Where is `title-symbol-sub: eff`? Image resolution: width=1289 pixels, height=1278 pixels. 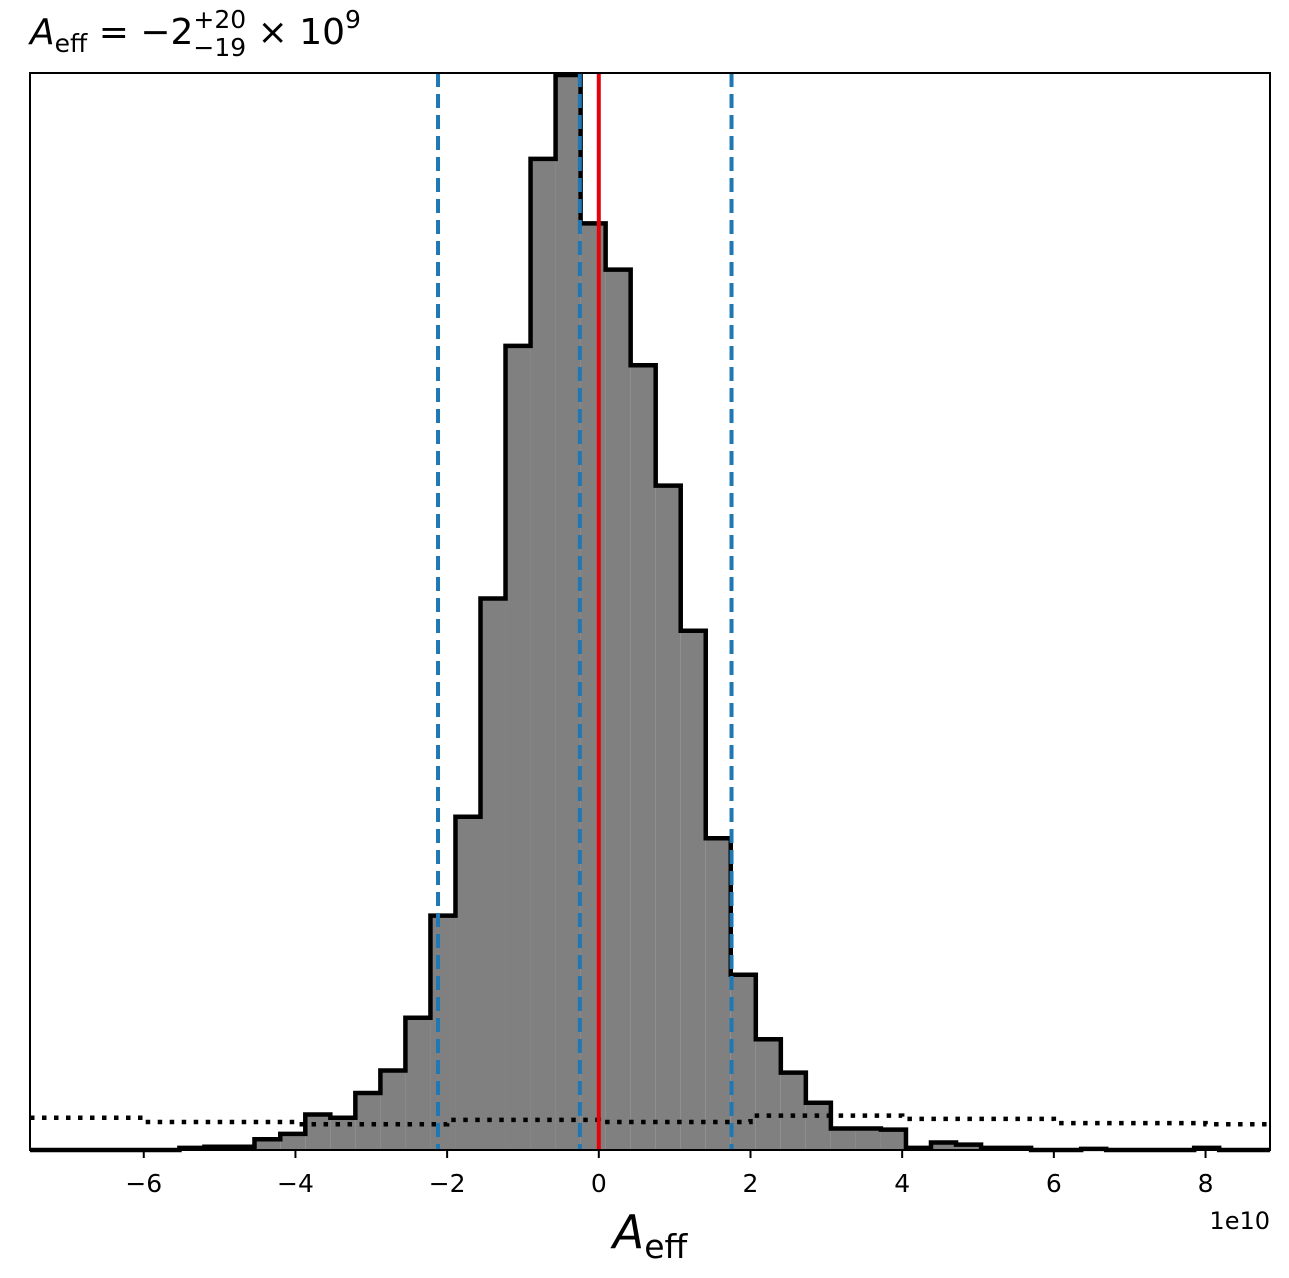 title-symbol-sub: eff is located at coordinates (71, 43).